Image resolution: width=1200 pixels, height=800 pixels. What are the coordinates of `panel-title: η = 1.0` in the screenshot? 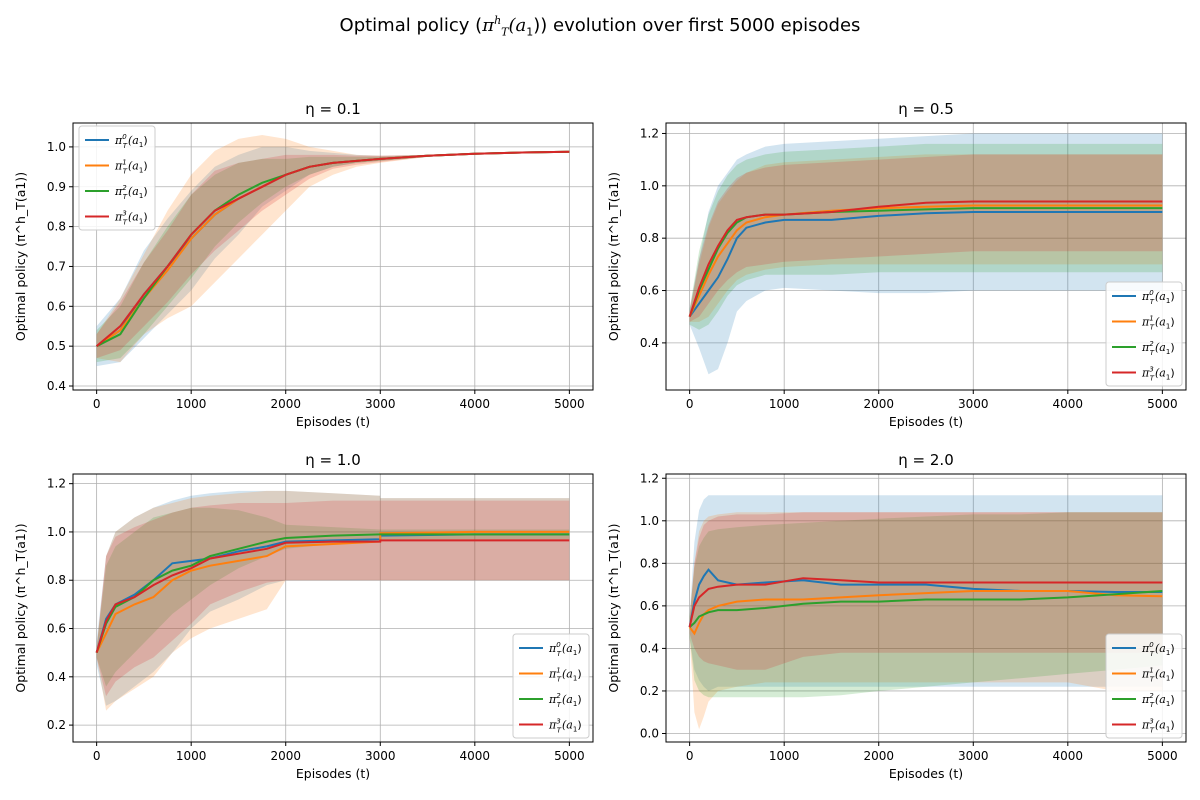 It's located at (332, 460).